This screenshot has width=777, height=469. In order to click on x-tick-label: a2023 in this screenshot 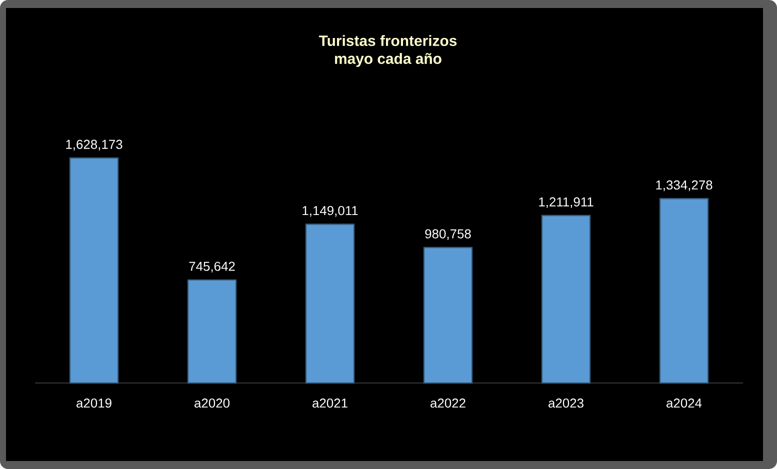, I will do `click(566, 403)`.